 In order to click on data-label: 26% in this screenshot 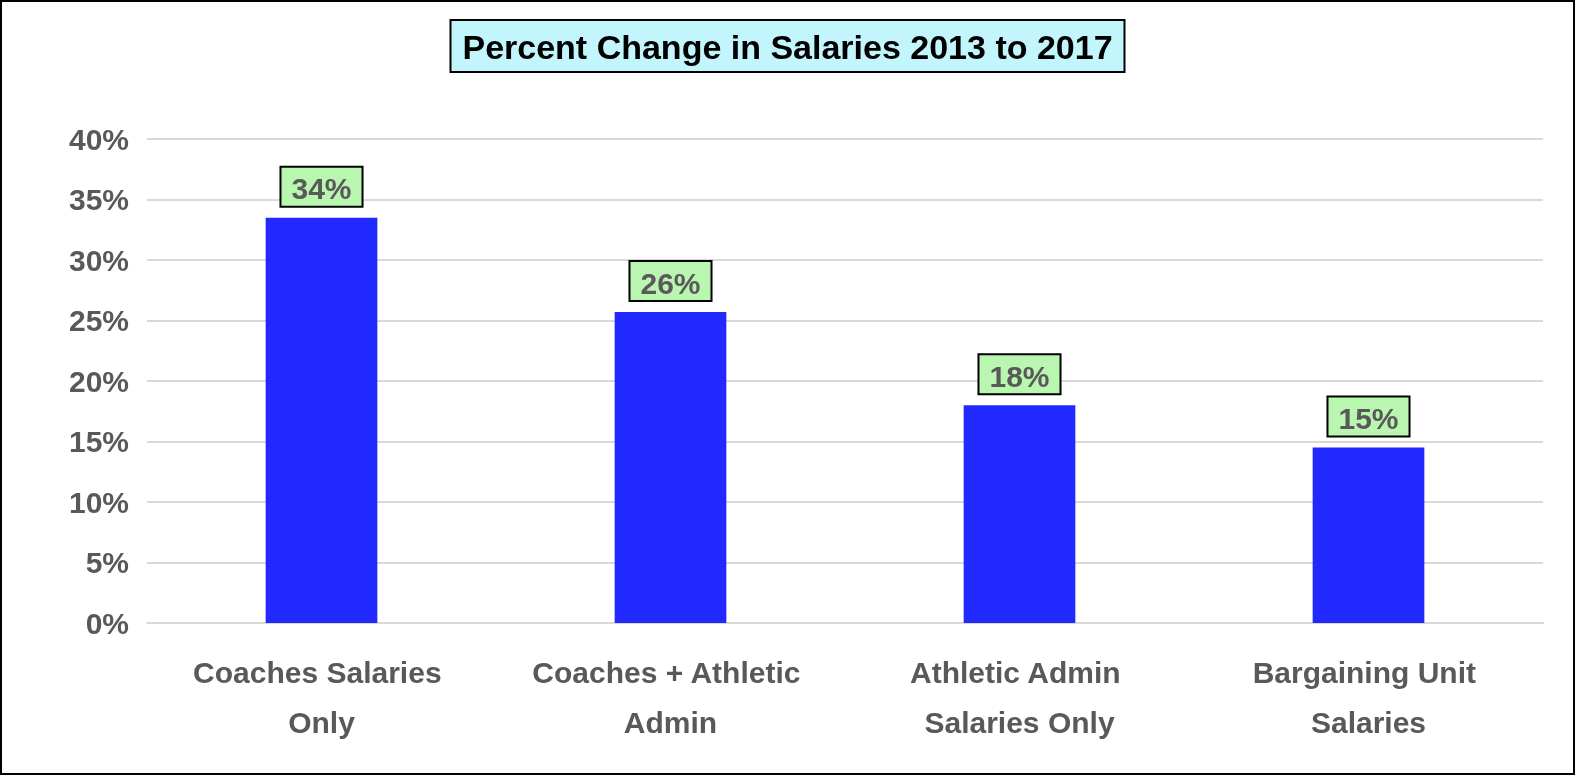, I will do `click(670, 283)`.